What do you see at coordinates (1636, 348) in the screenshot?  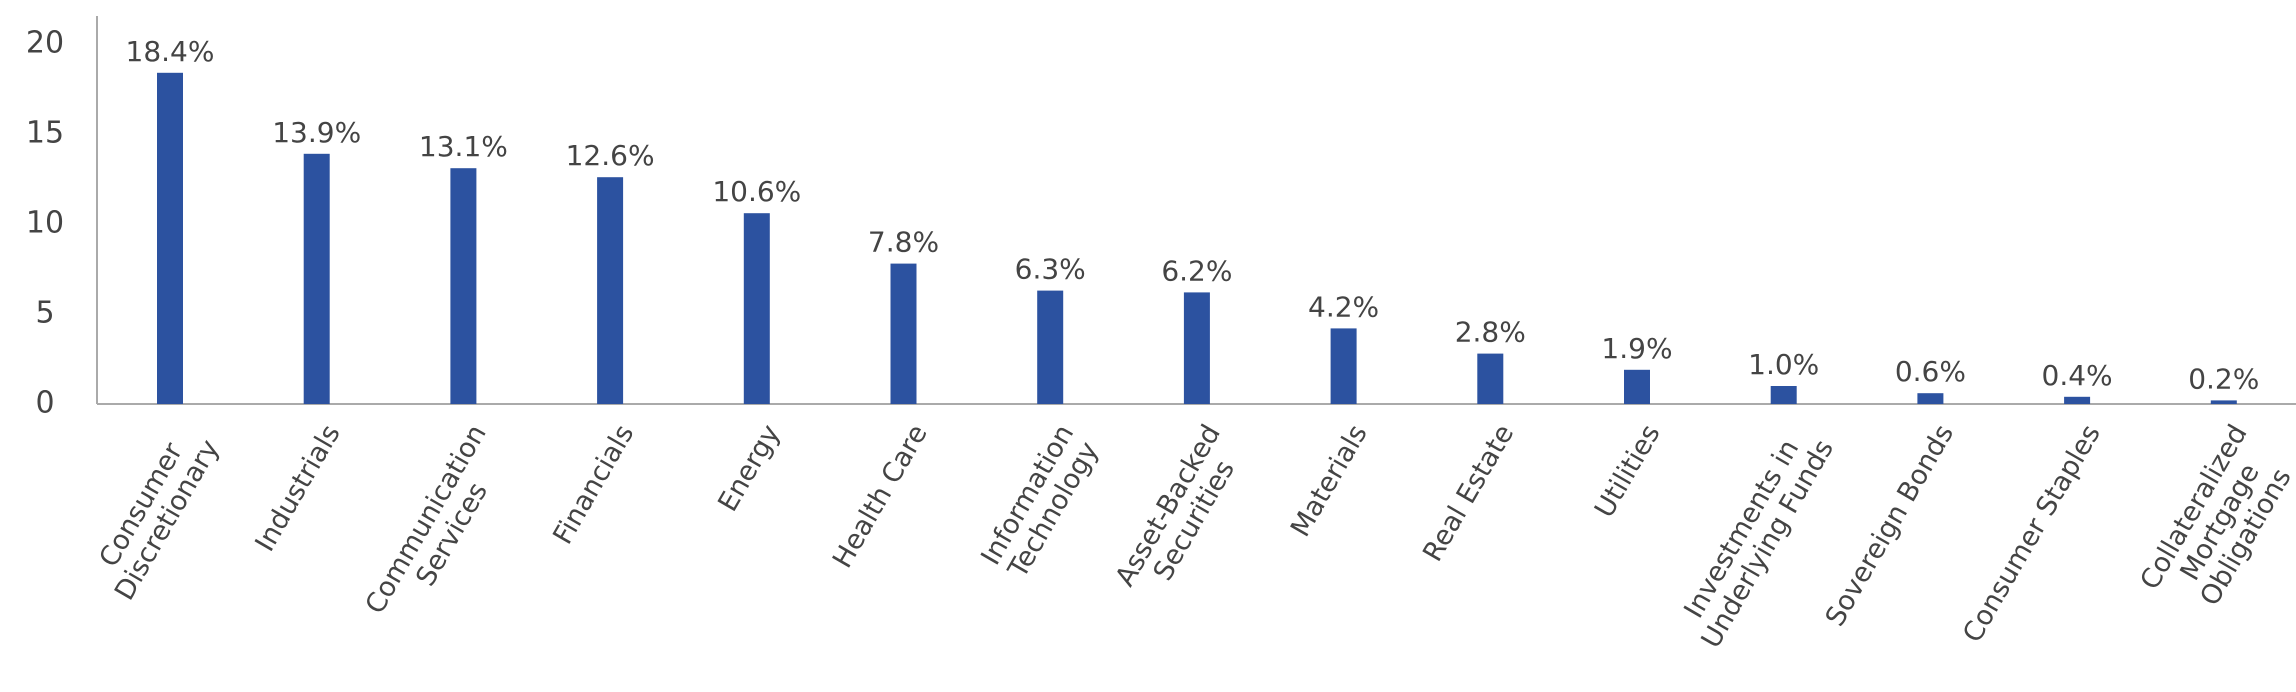 I see `data-label: 1.9%` at bounding box center [1636, 348].